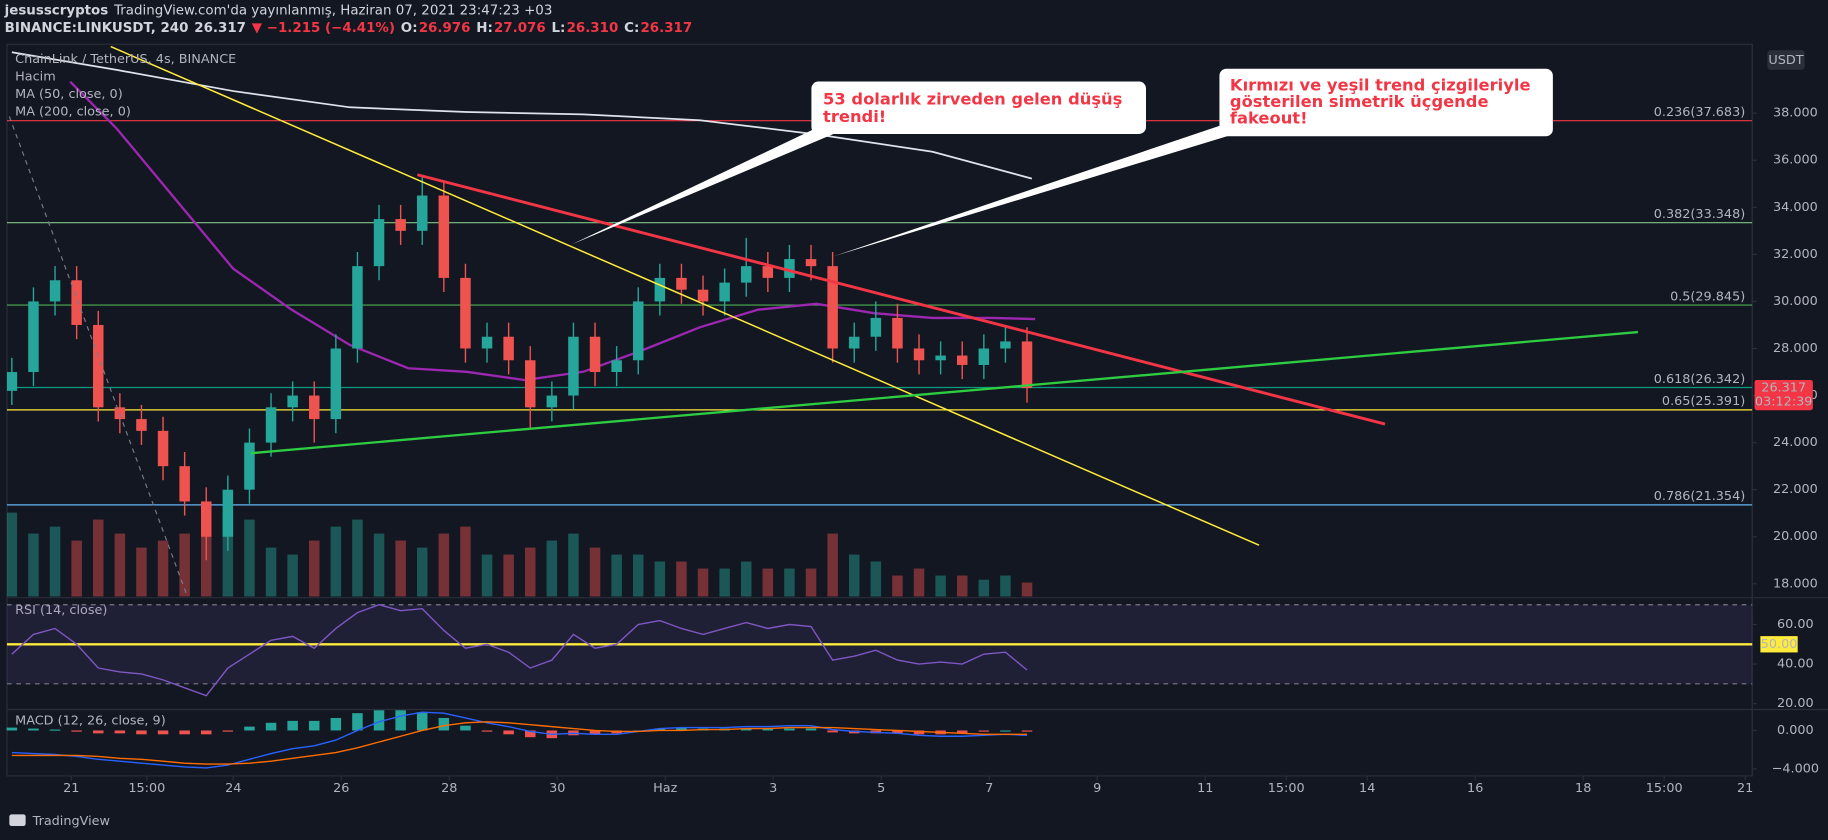 Image resolution: width=1828 pixels, height=840 pixels. I want to click on annotation-text: fakeout!, so click(1269, 117).